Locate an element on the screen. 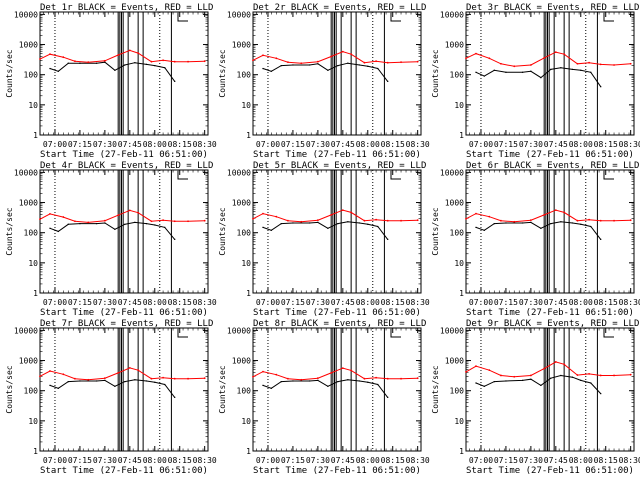  x-tick-label: 07:15 is located at coordinates (80, 302).